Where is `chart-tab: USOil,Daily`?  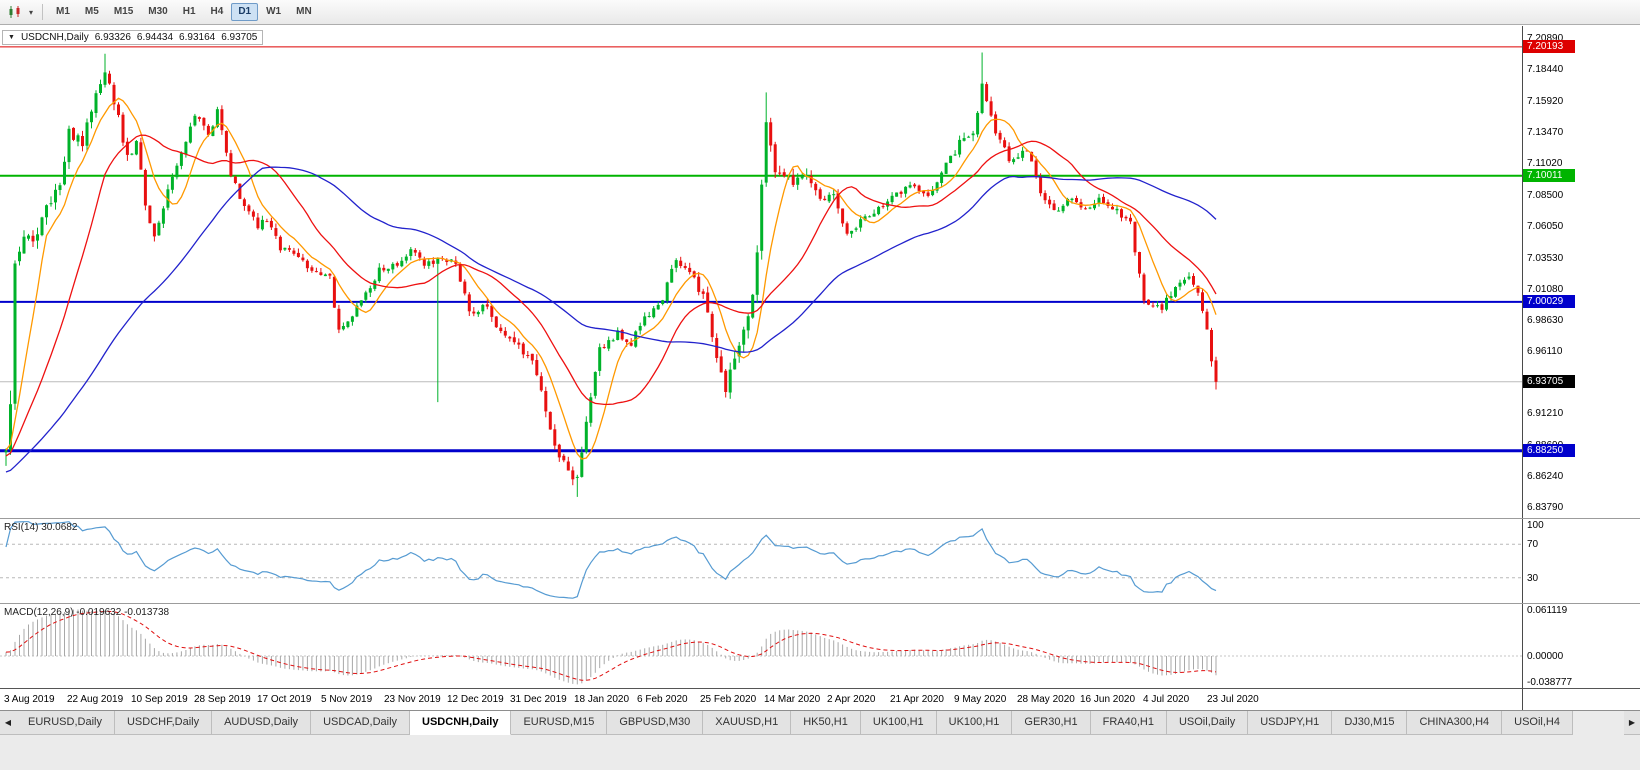 chart-tab: USOil,Daily is located at coordinates (1207, 723).